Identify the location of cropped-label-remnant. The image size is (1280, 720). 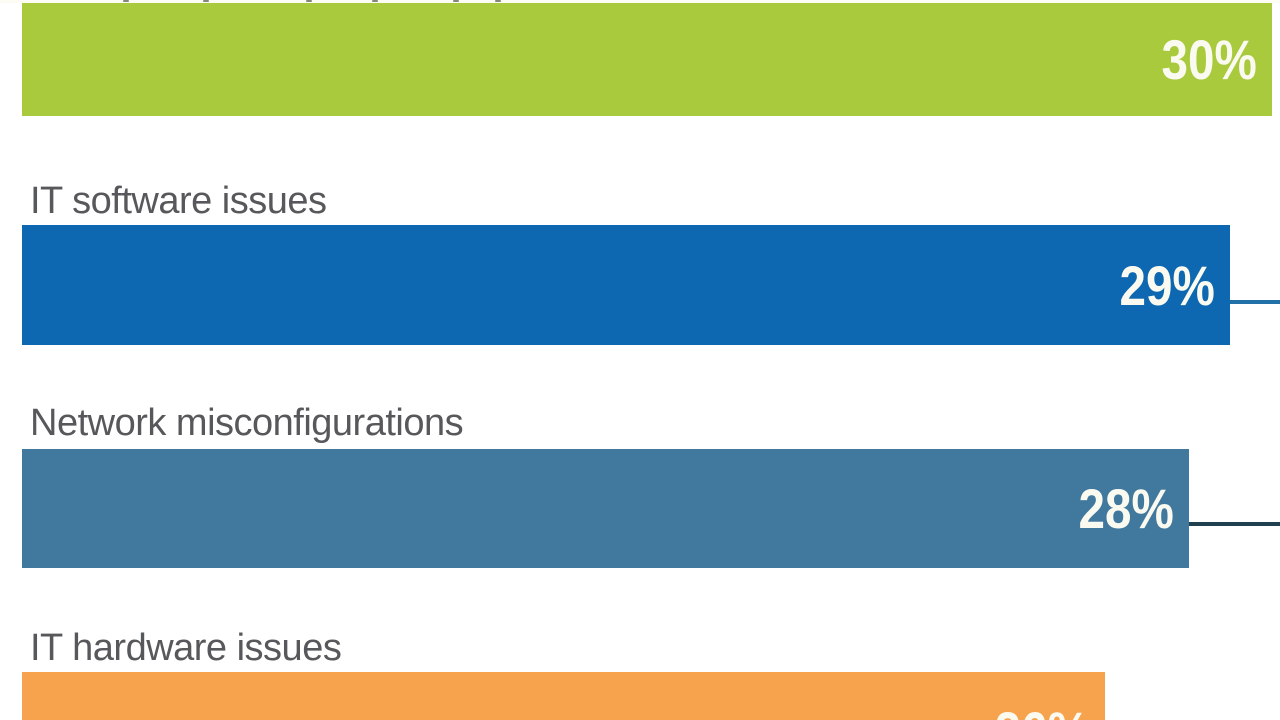
(640, 1).